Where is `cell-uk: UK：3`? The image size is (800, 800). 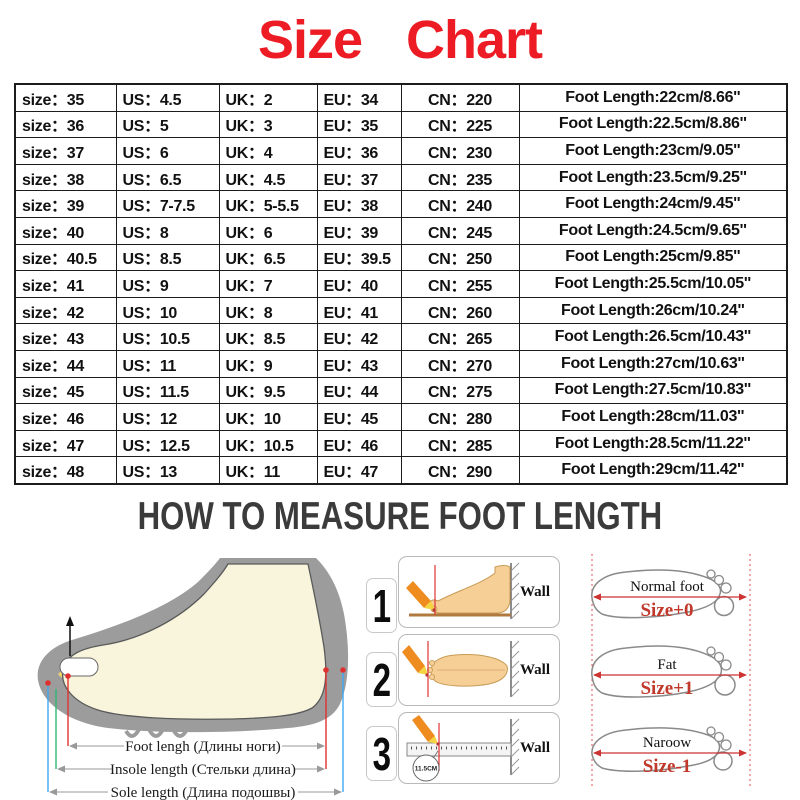
cell-uk: UK：3 is located at coordinates (268, 124).